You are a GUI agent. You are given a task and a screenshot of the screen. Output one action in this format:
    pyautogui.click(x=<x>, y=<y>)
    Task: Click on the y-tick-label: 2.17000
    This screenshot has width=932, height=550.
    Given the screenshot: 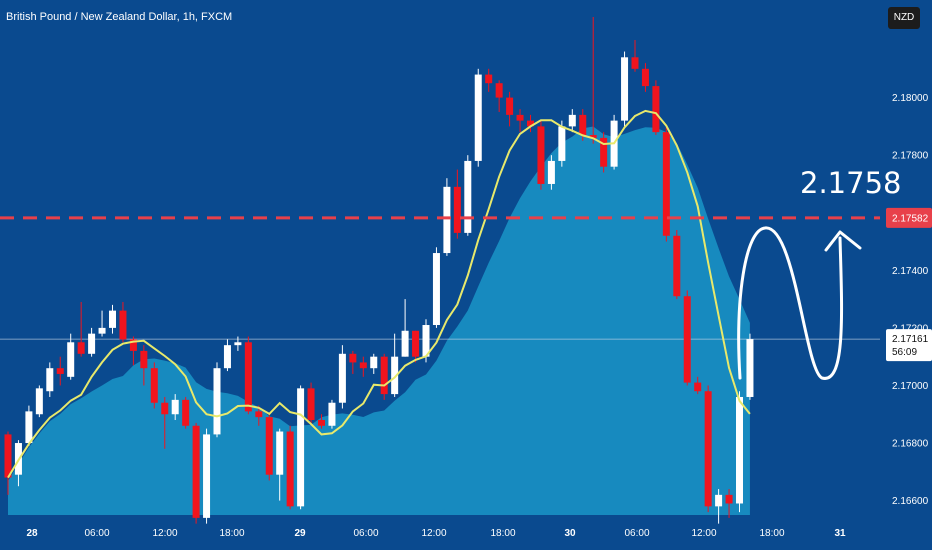 What is the action you would take?
    pyautogui.click(x=910, y=386)
    